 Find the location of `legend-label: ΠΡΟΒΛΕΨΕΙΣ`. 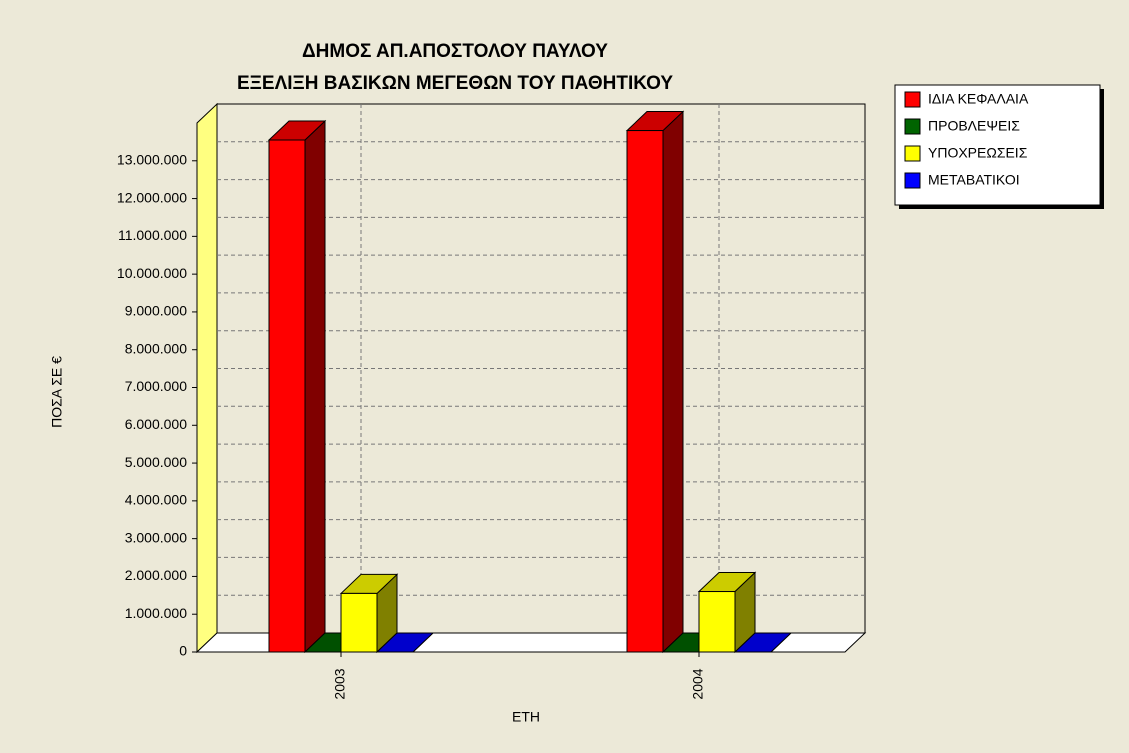

legend-label: ΠΡΟΒΛΕΨΕΙΣ is located at coordinates (974, 126).